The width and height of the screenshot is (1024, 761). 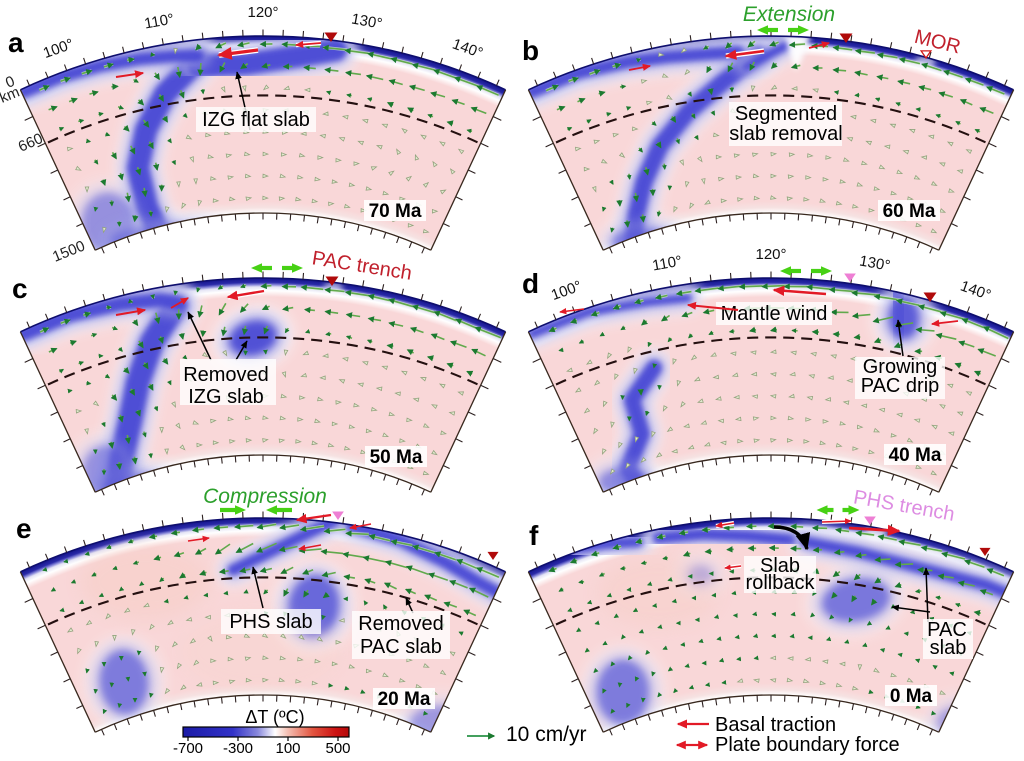 I want to click on svg-text: rollback, so click(x=781, y=583).